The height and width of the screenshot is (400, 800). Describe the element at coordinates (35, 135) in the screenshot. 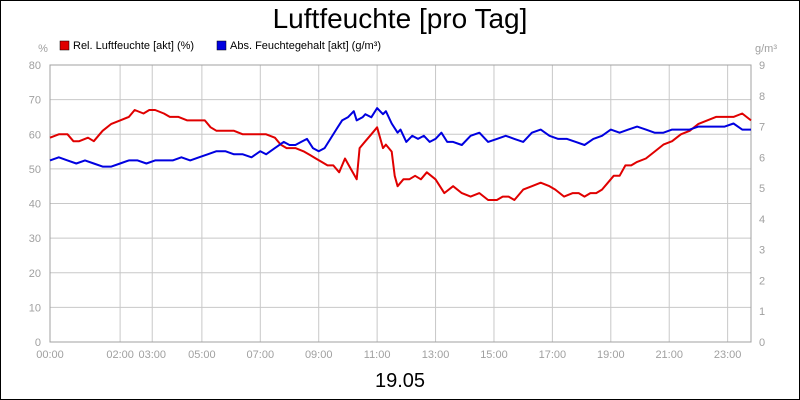

I see `y-left-tick-label: 60` at that location.